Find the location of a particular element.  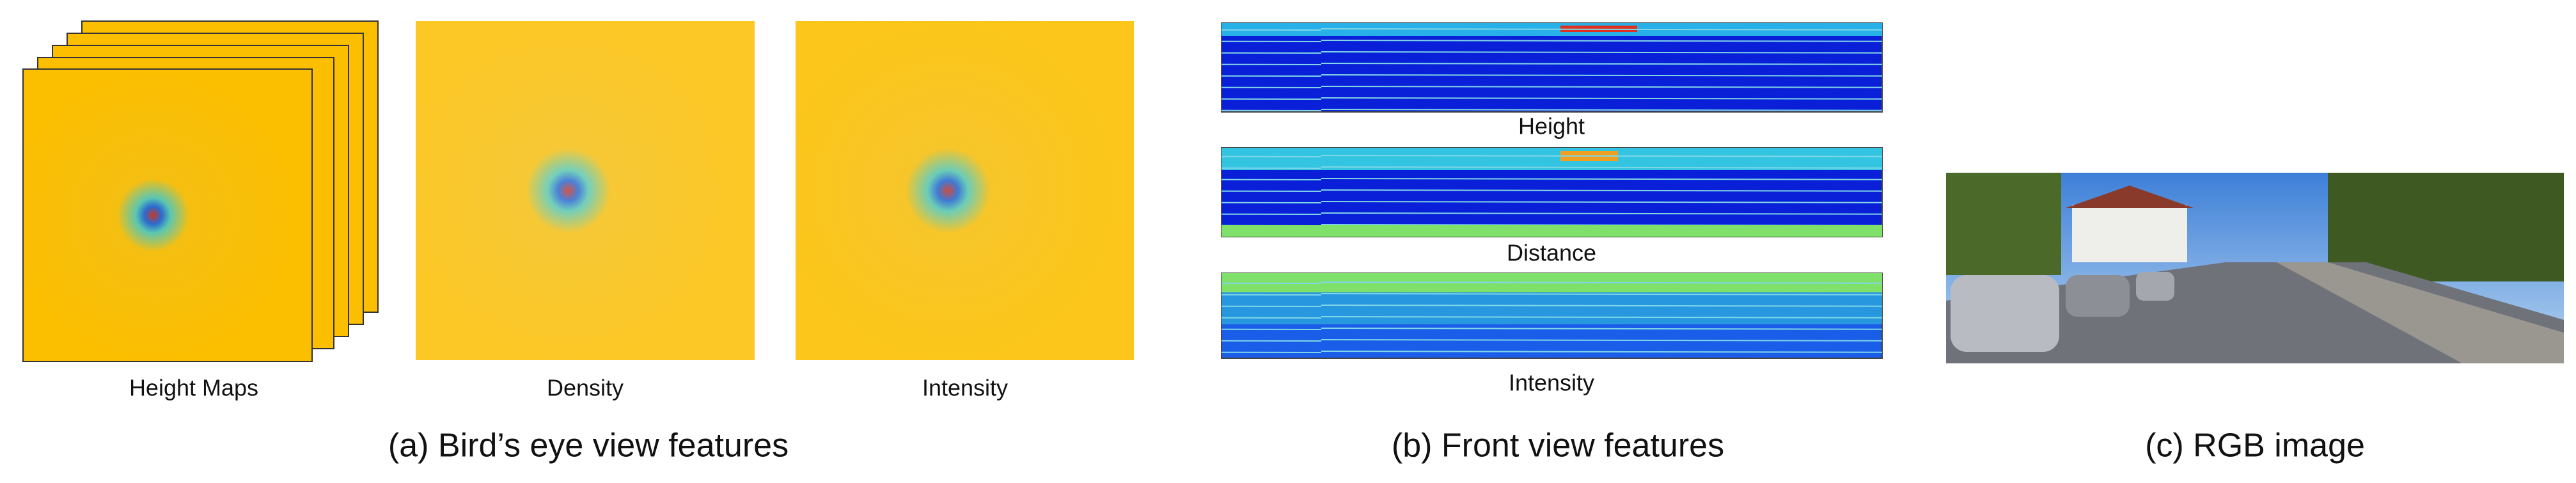

front-view-height is located at coordinates (1552, 67).